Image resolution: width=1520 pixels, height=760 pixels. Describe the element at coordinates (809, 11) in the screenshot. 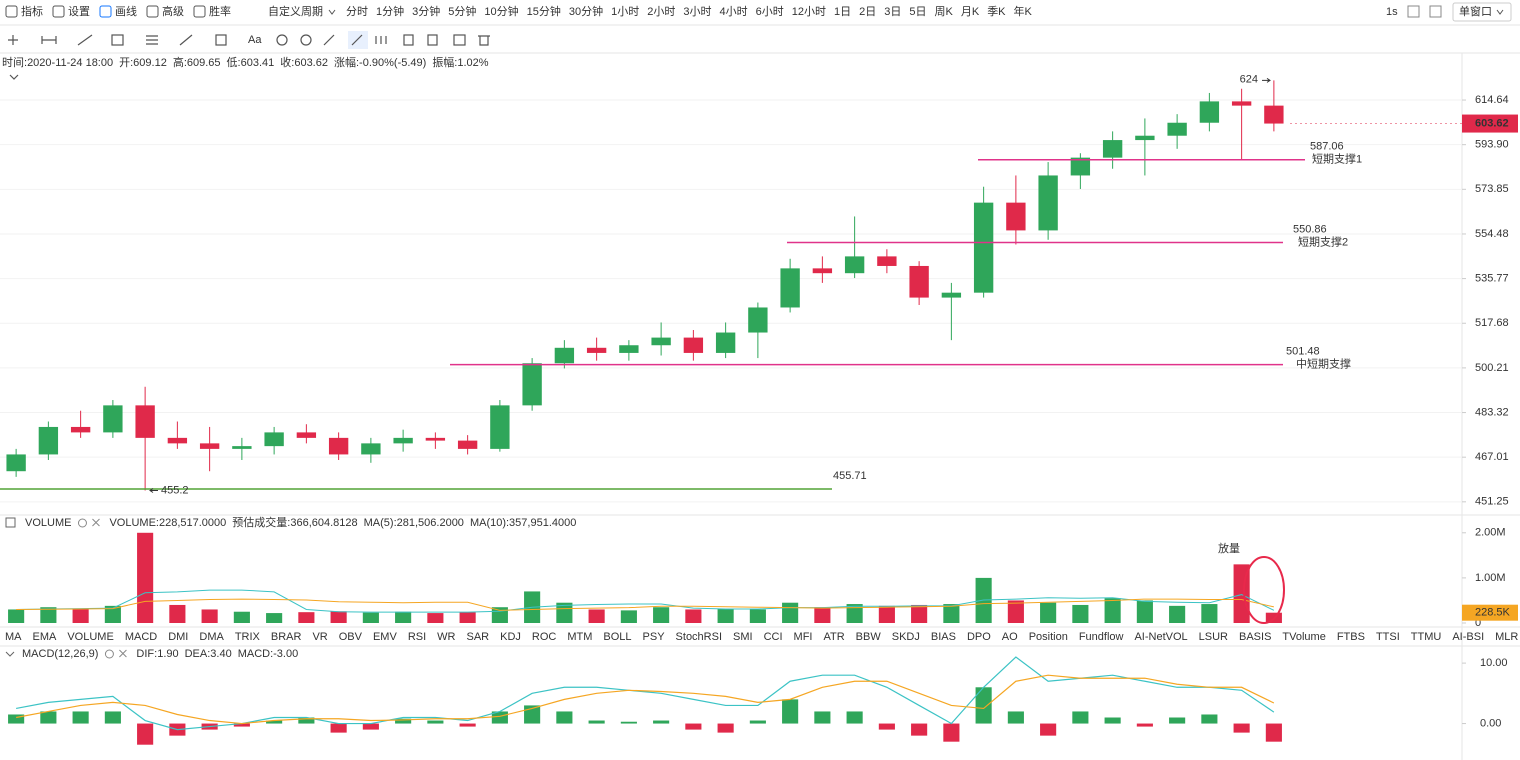

I see `period-button: 12小时` at that location.